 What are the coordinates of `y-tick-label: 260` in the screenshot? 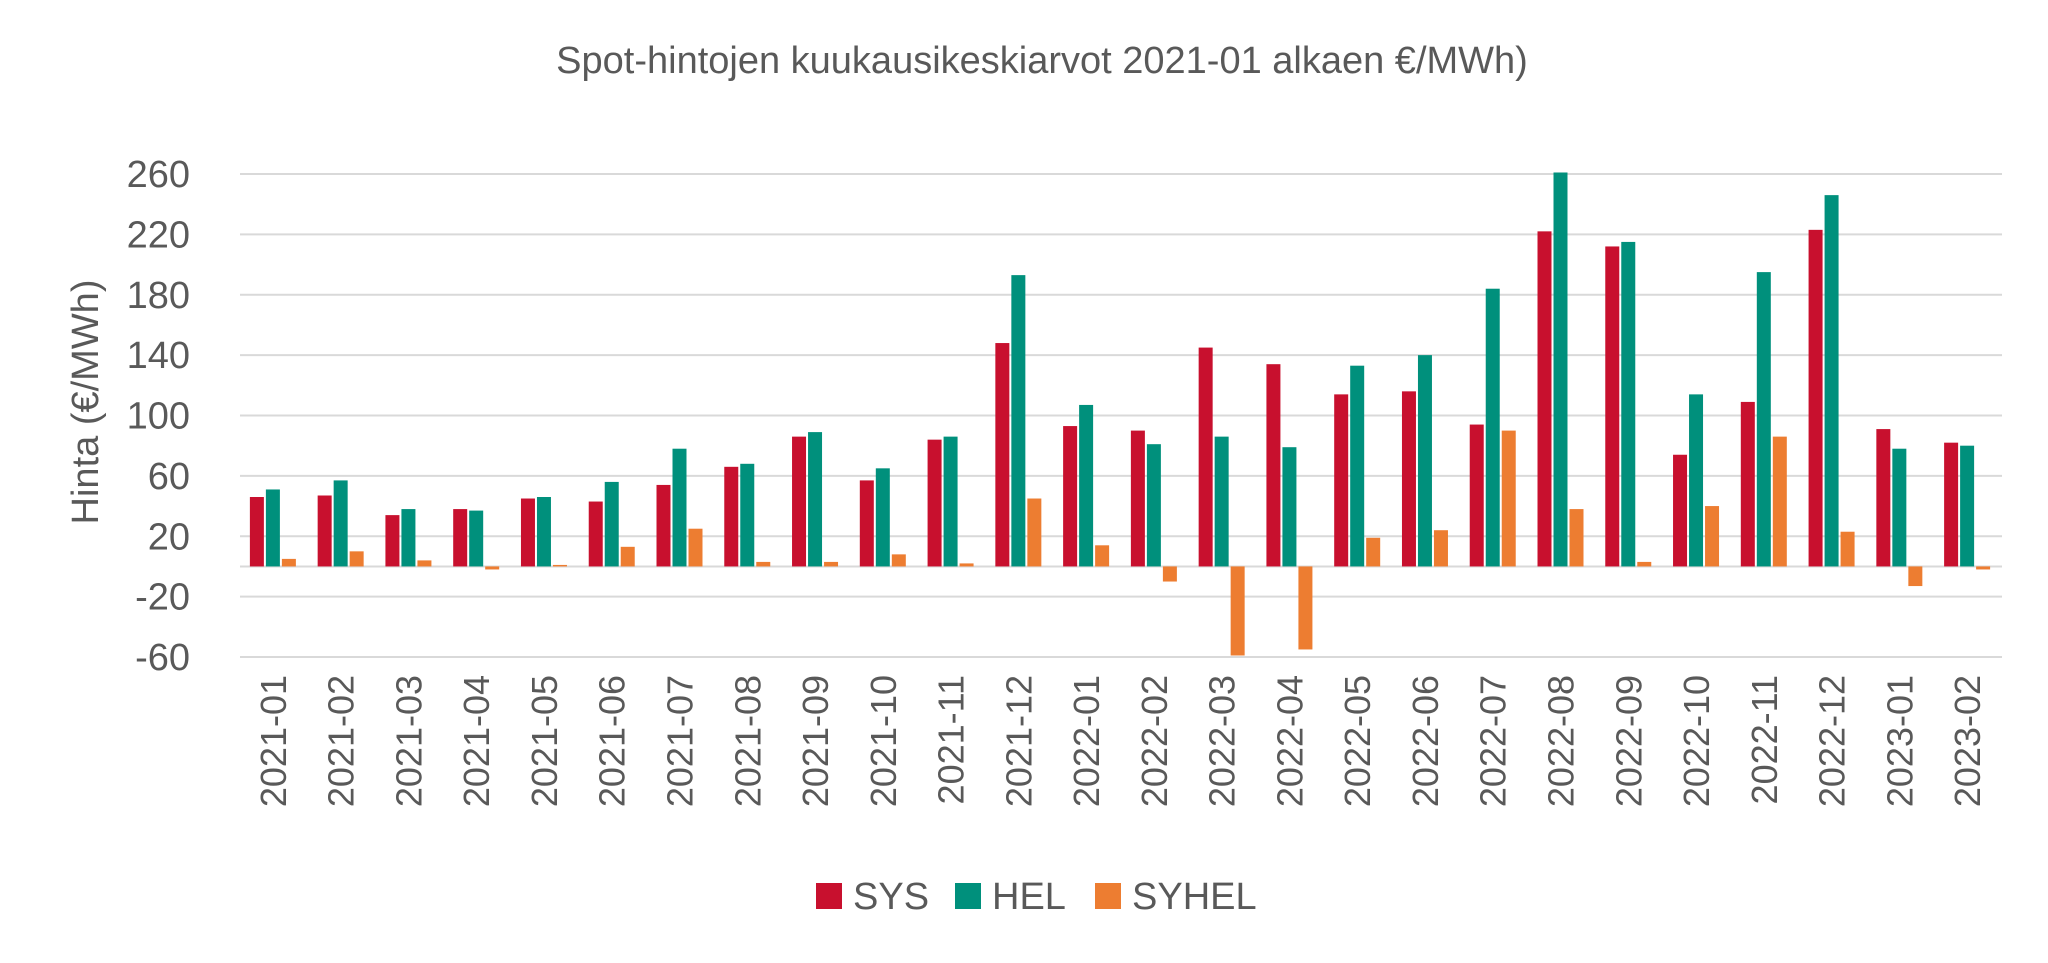 It's located at (158, 175).